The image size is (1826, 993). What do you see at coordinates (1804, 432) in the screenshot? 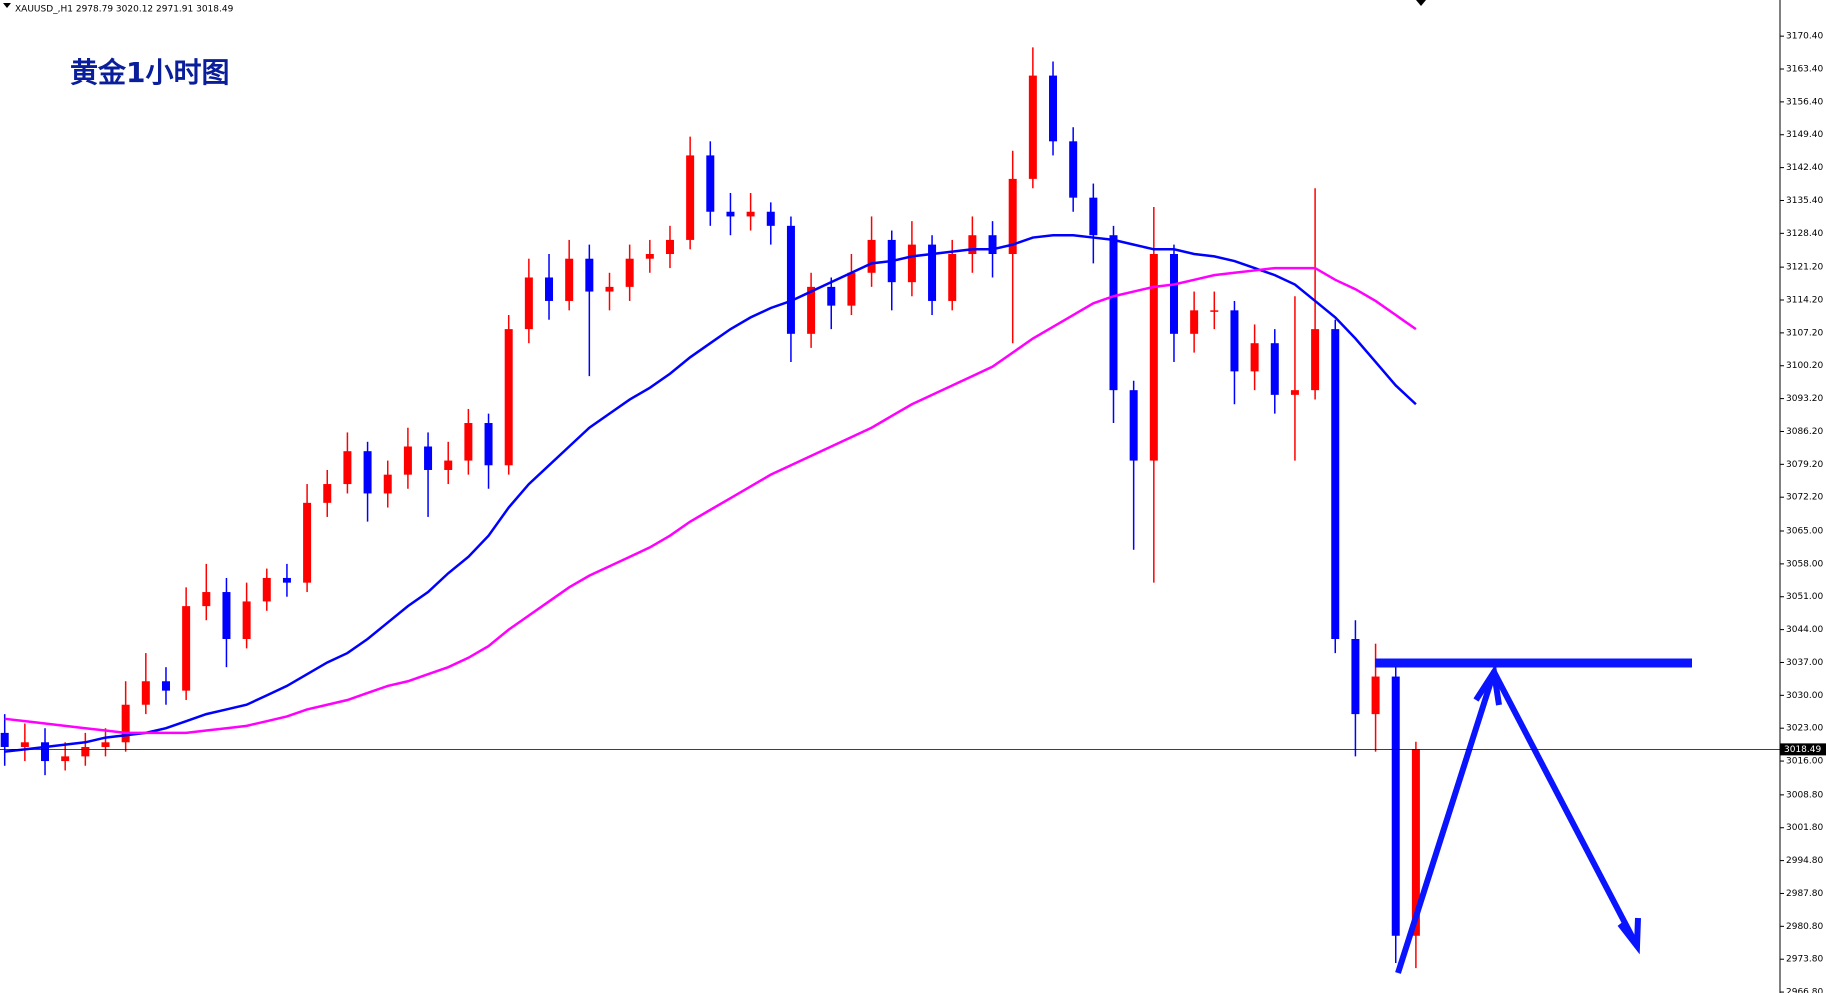
I see `y-tick-label: 3086.20` at bounding box center [1804, 432].